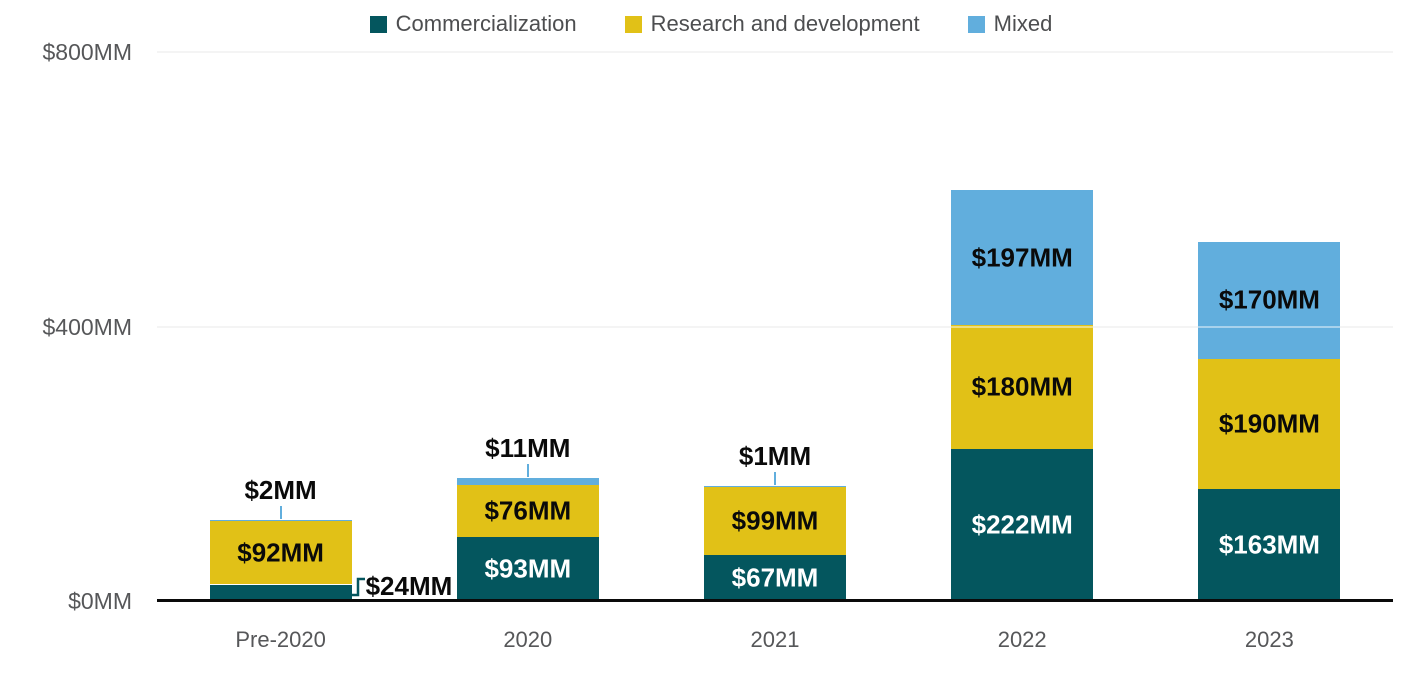  Describe the element at coordinates (409, 586) in the screenshot. I see `bar-value-label-outside: $24MM` at that location.